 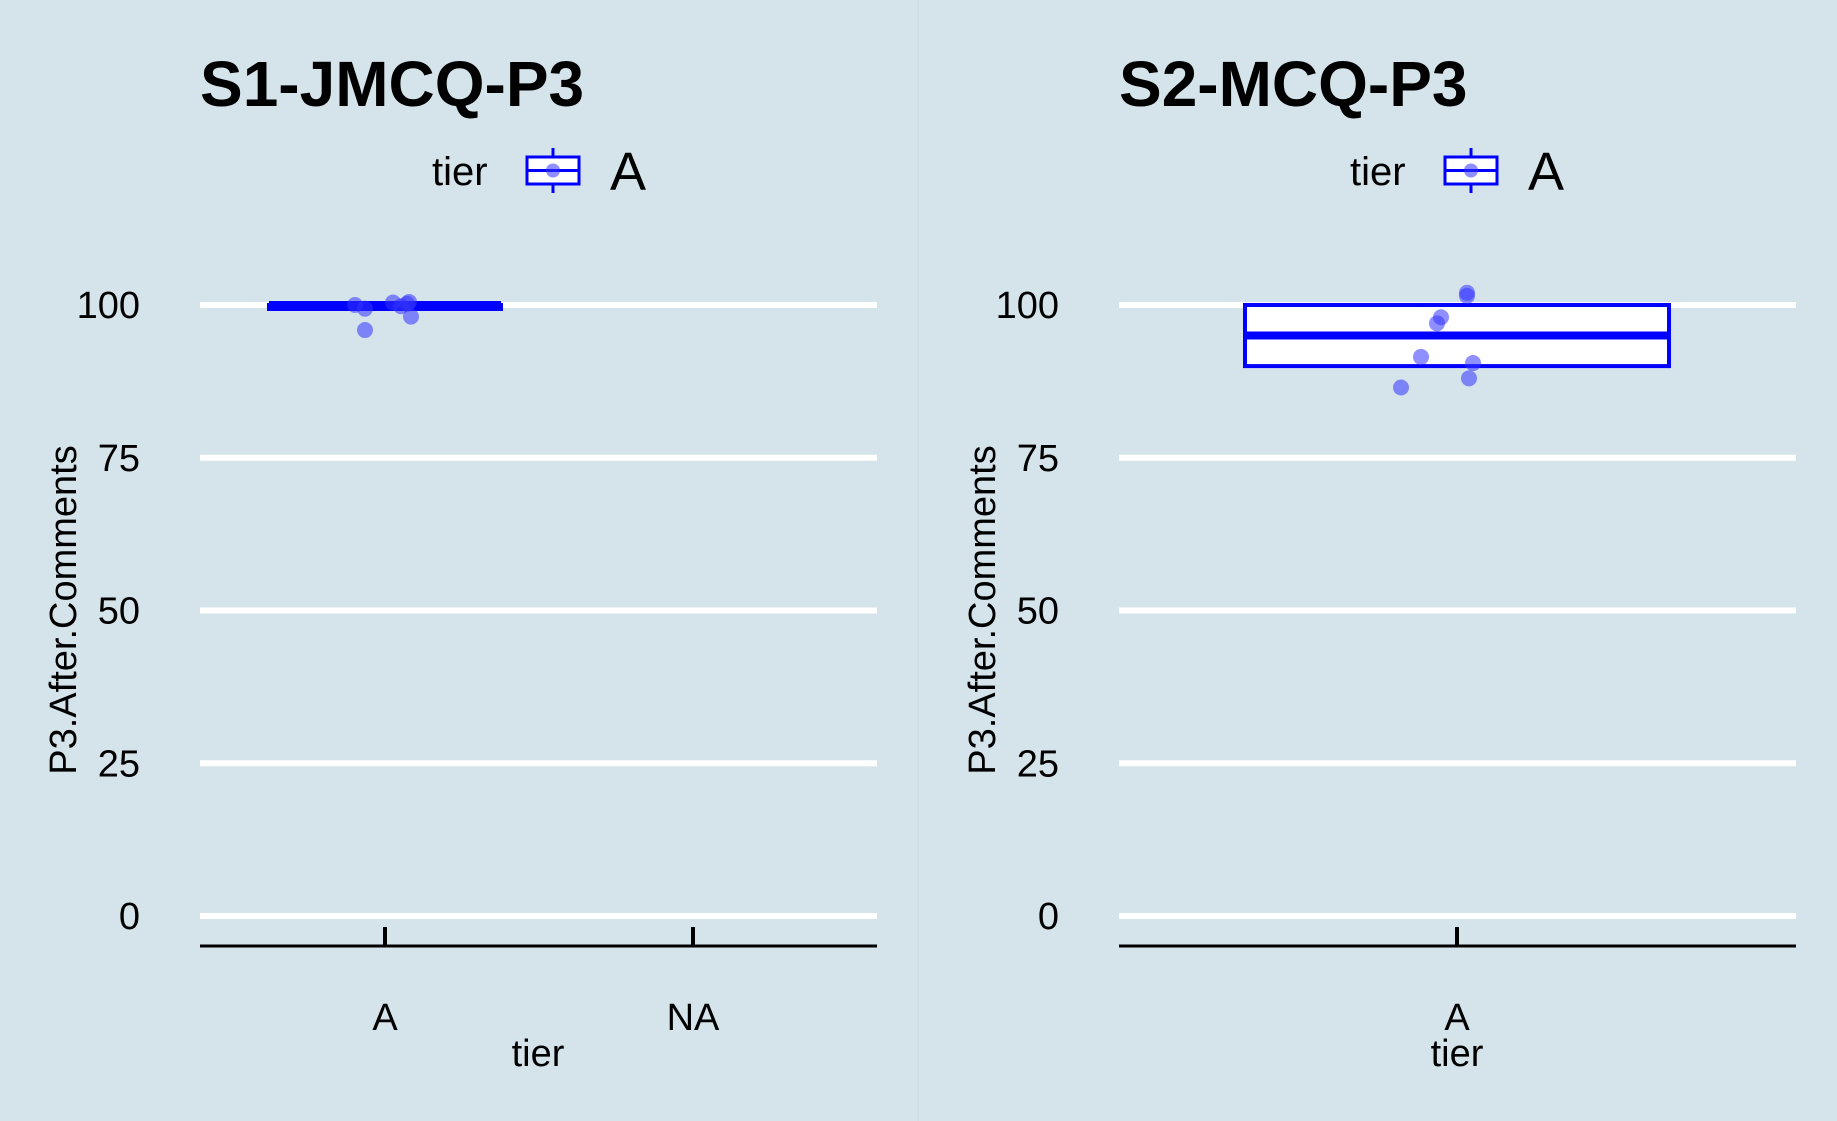 I want to click on panel-2-legend: tier A, so click(x=1457, y=172).